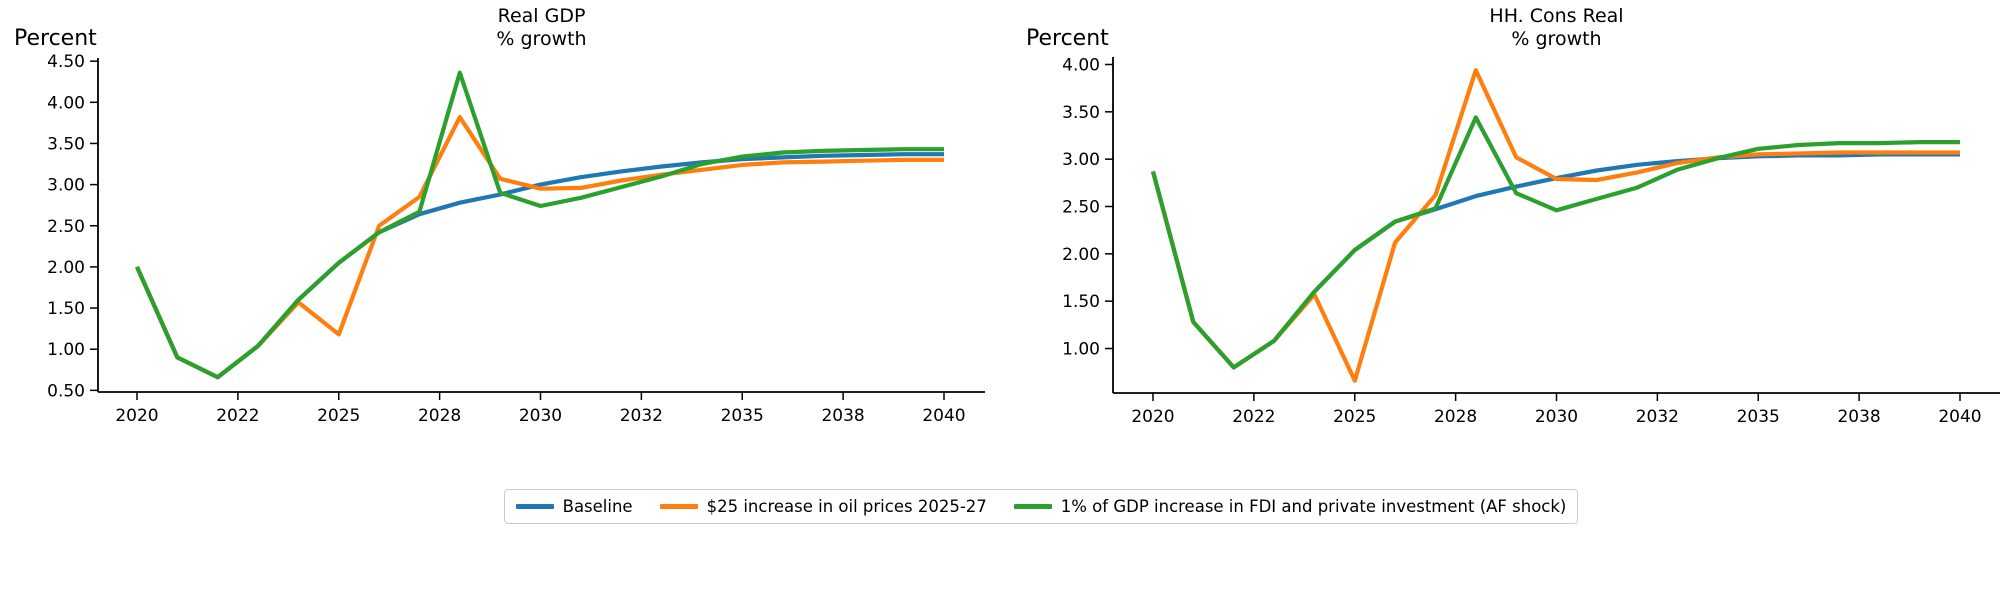 The image size is (2009, 603). Describe the element at coordinates (1758, 417) in the screenshot. I see `right-x-tick-label: 2035` at that location.